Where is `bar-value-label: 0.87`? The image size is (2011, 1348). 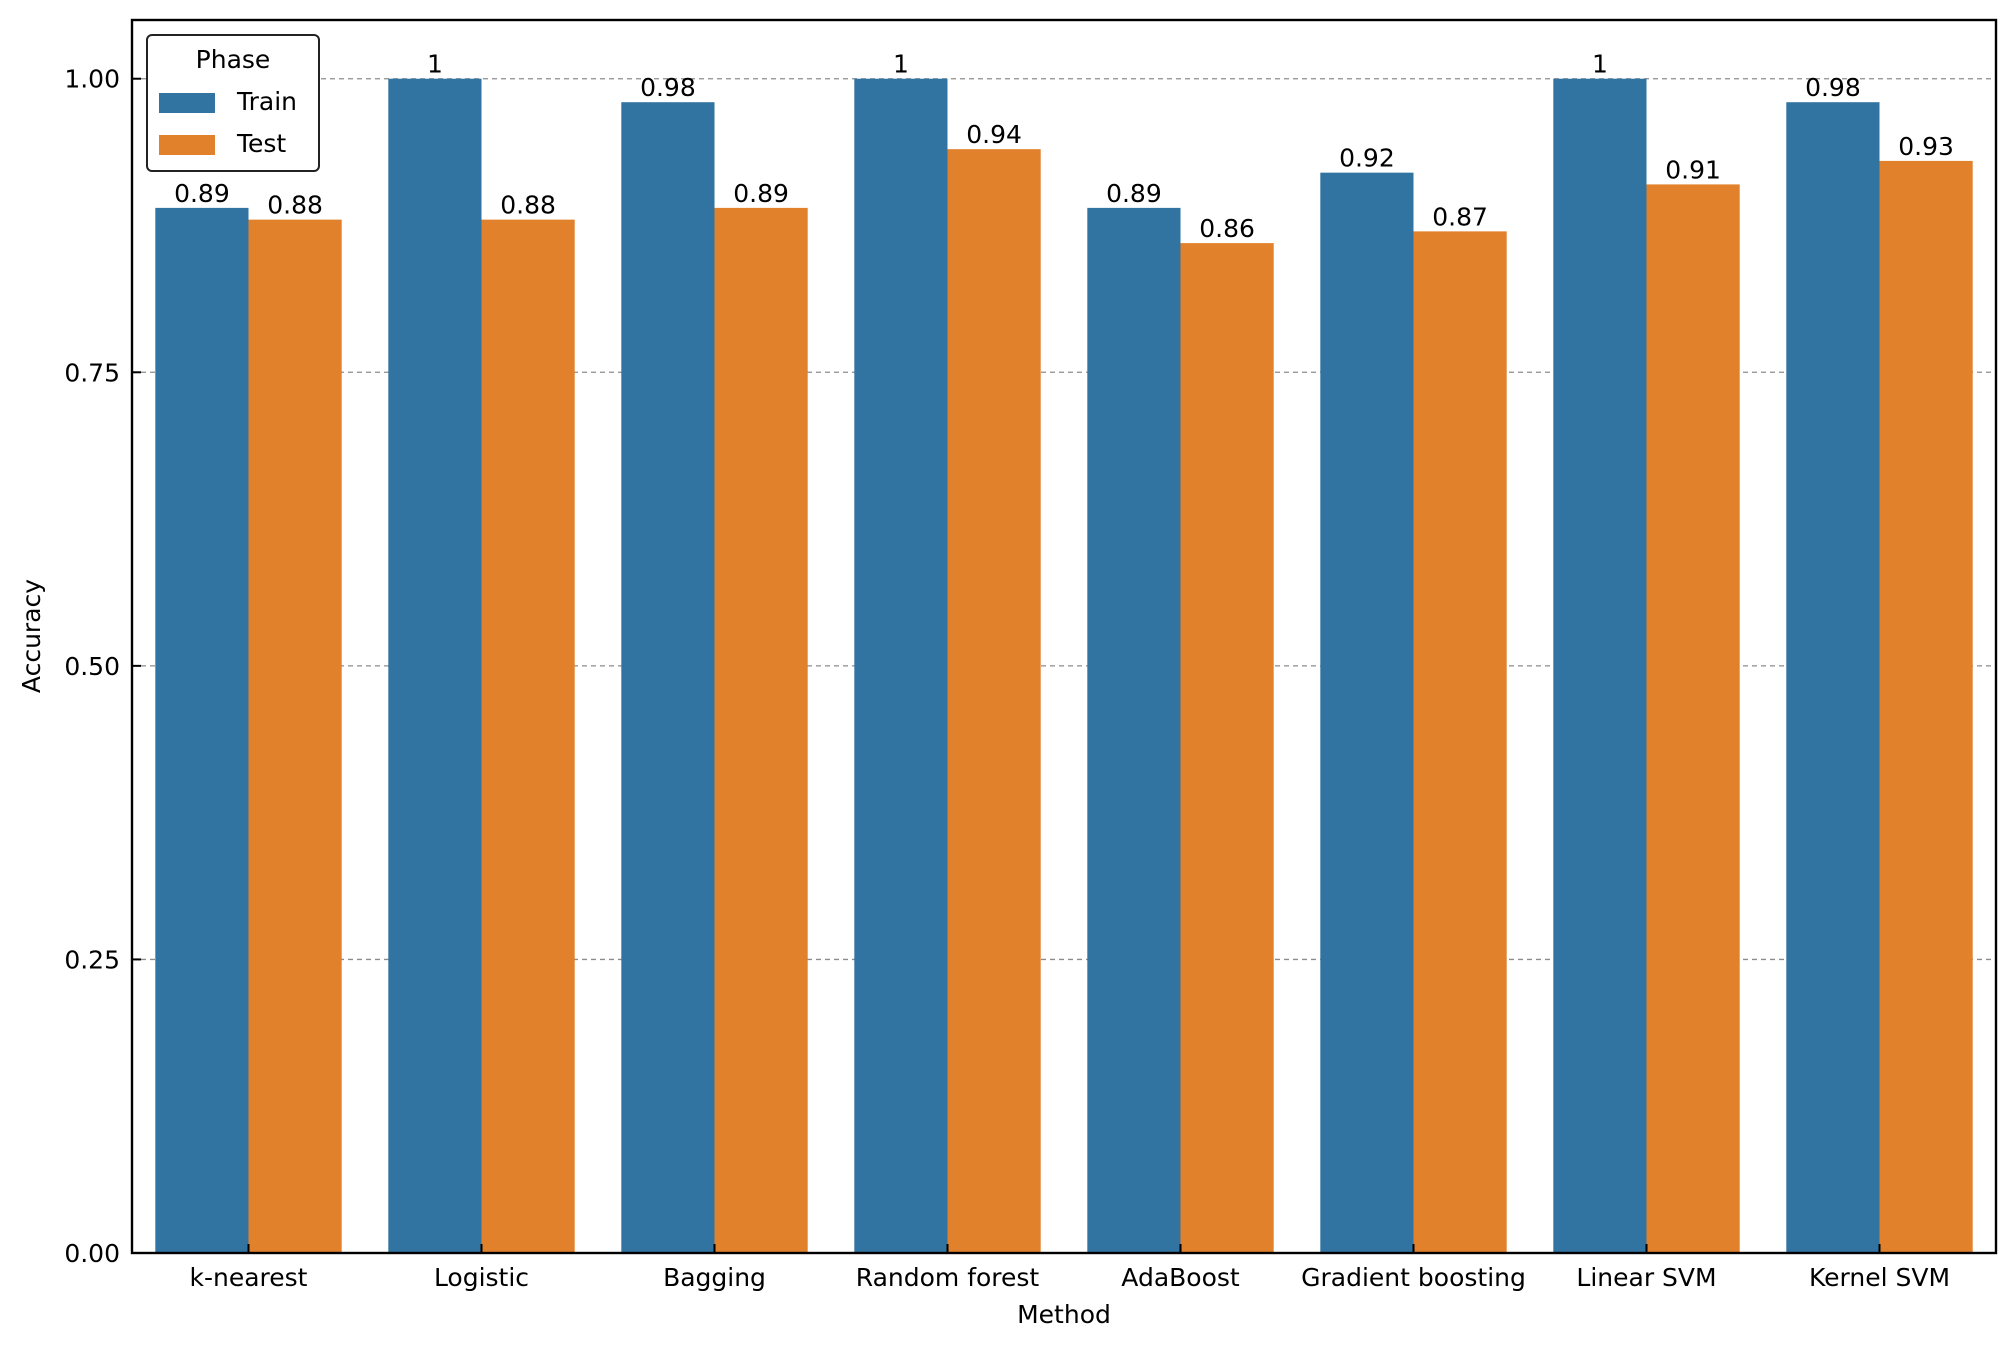
bar-value-label: 0.87 is located at coordinates (1460, 216).